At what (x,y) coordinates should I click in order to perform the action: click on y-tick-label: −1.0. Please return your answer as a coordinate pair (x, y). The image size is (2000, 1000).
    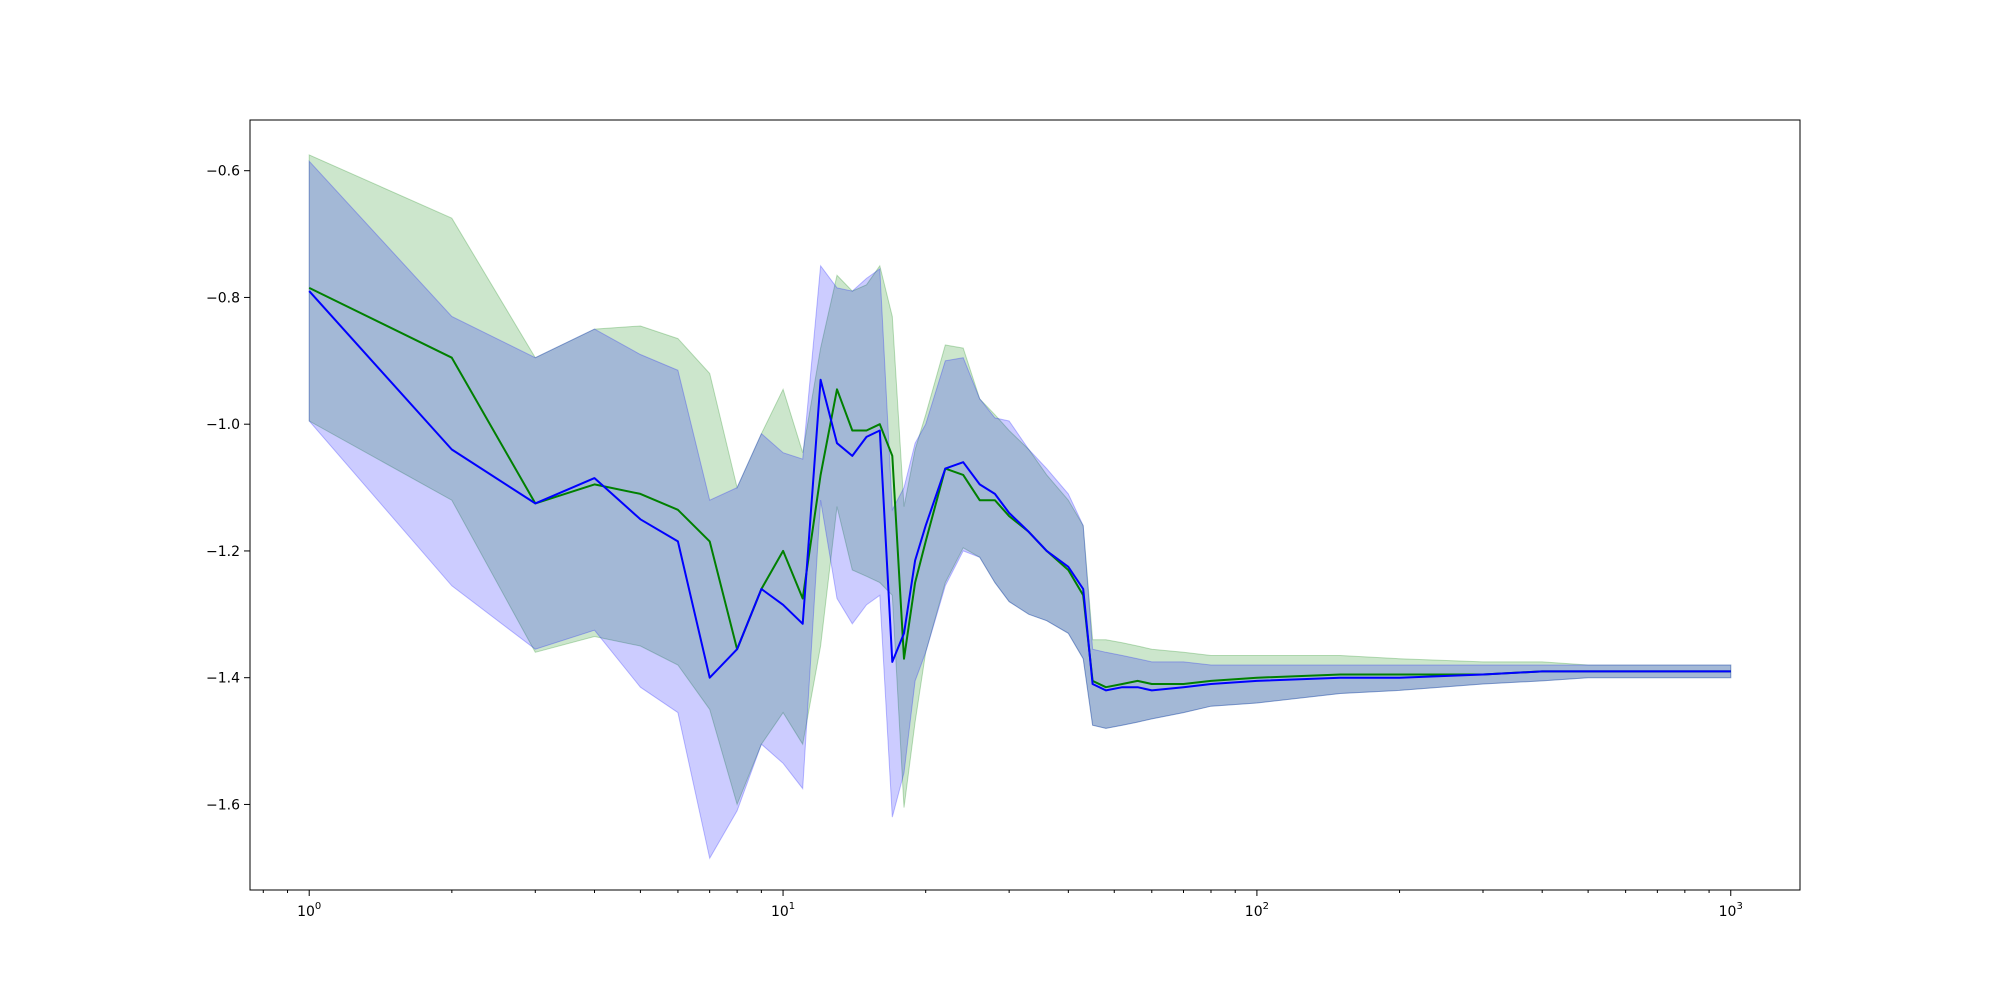
    Looking at the image, I should click on (223, 425).